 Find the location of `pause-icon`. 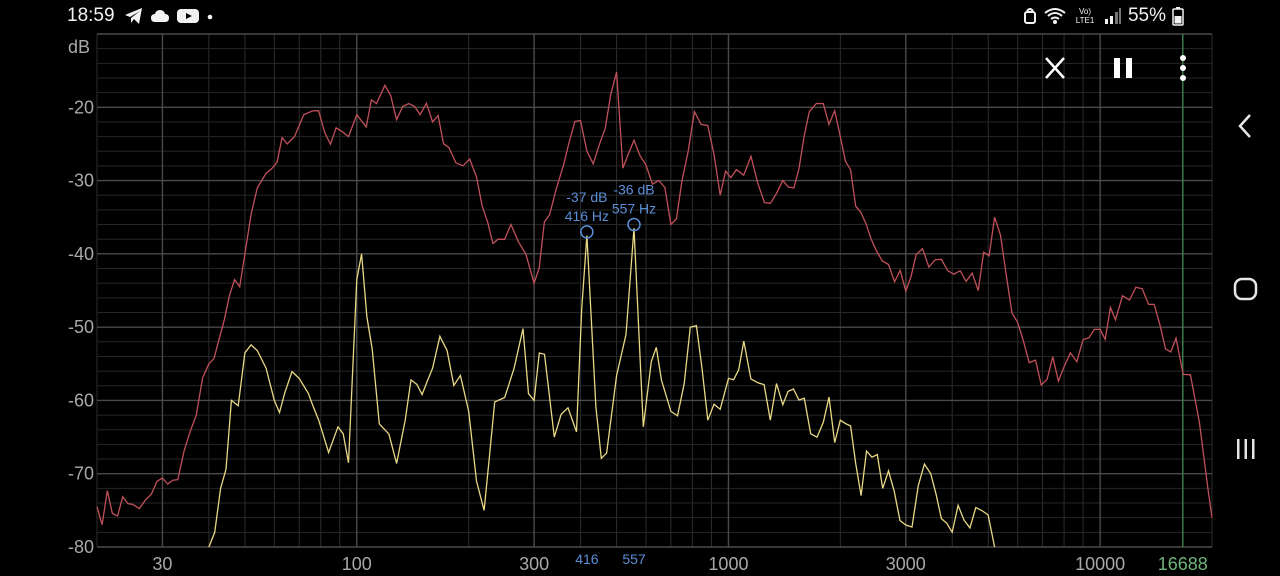

pause-icon is located at coordinates (1123, 68).